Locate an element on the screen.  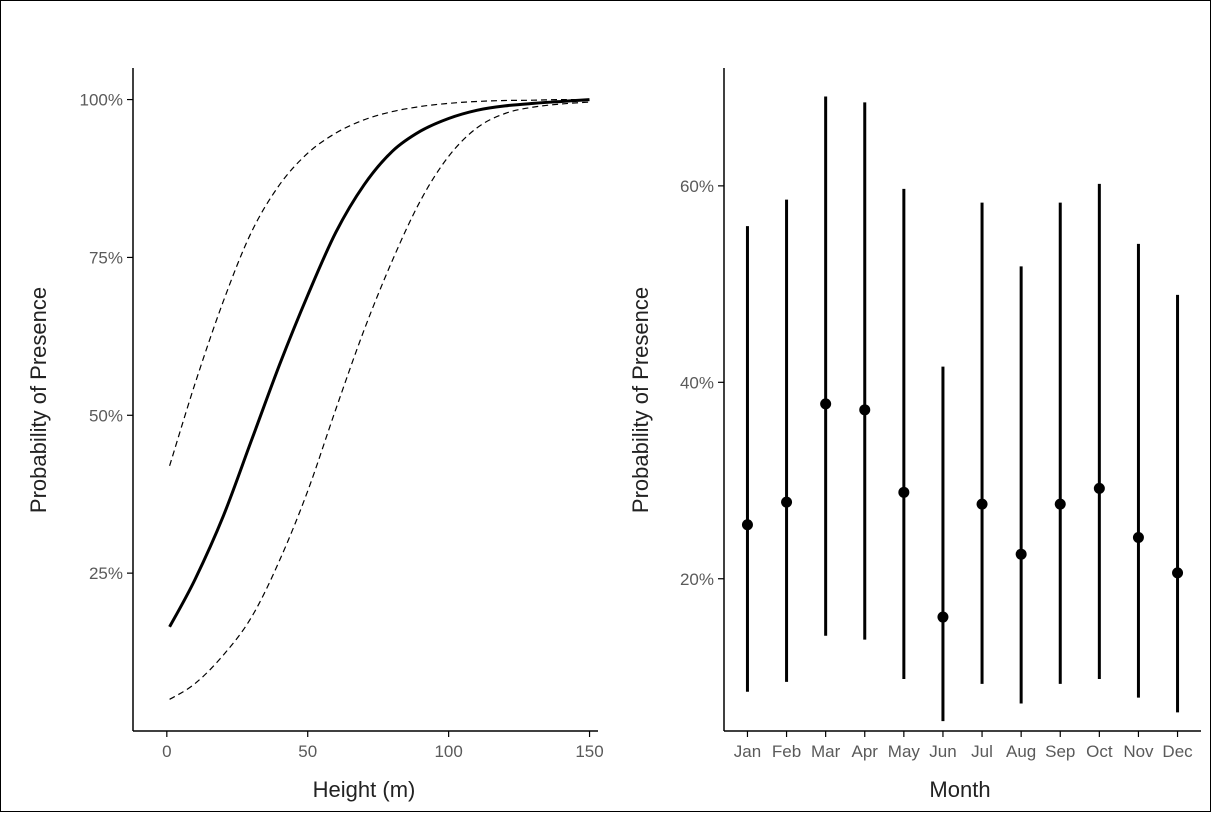
month-tick-label: Jan is located at coordinates (747, 751).